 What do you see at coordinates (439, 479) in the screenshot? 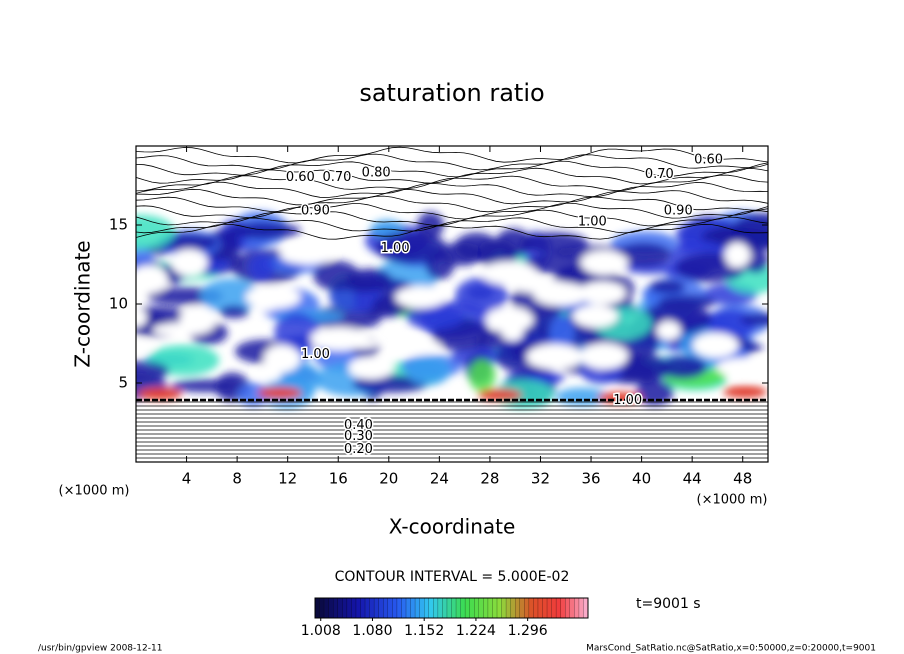
I see `x-tick-label: 24` at bounding box center [439, 479].